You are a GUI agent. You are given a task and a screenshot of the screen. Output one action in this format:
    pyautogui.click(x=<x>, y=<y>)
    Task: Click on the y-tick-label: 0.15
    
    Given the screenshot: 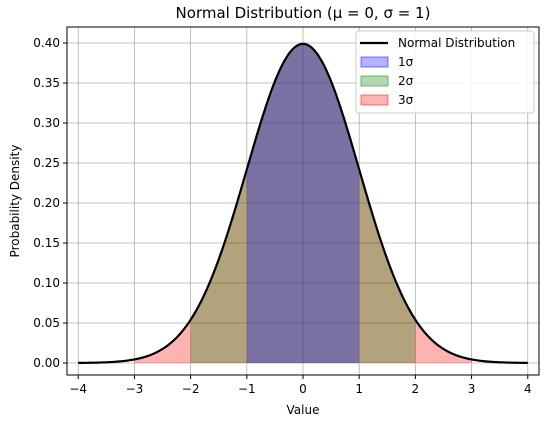 What is the action you would take?
    pyautogui.click(x=46, y=243)
    